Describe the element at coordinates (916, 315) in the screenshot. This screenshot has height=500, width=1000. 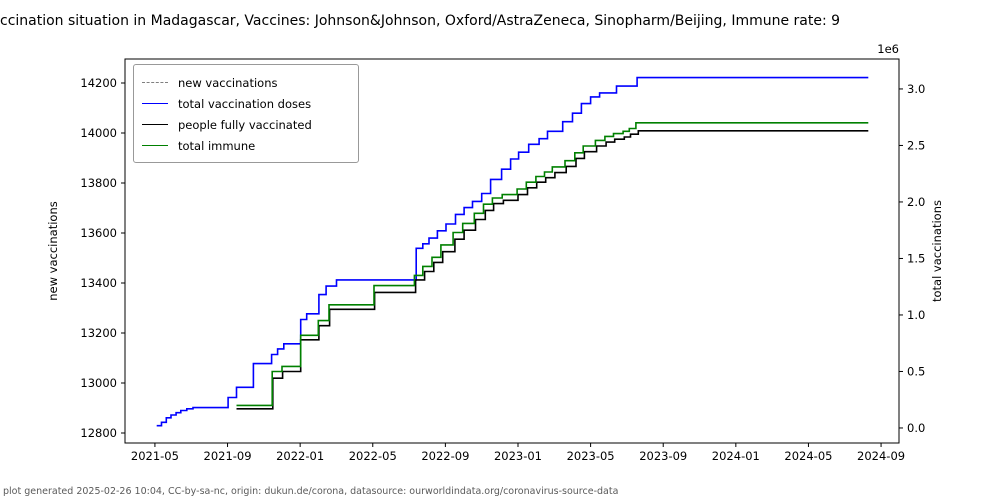
I see `svg-text: 1.0` at that location.